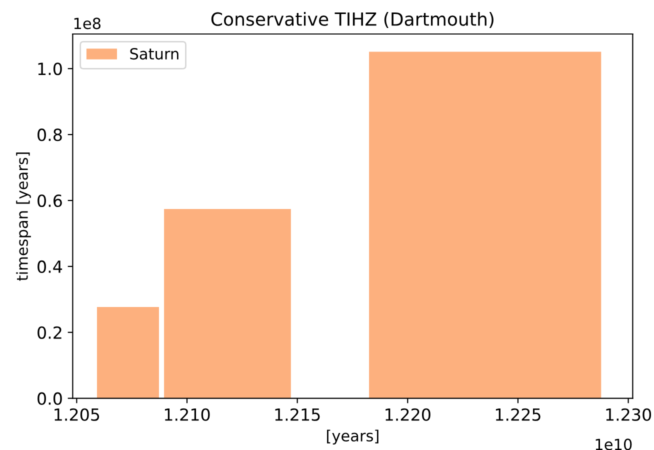  What do you see at coordinates (154, 54) in the screenshot?
I see `legend-label: Saturn` at bounding box center [154, 54].